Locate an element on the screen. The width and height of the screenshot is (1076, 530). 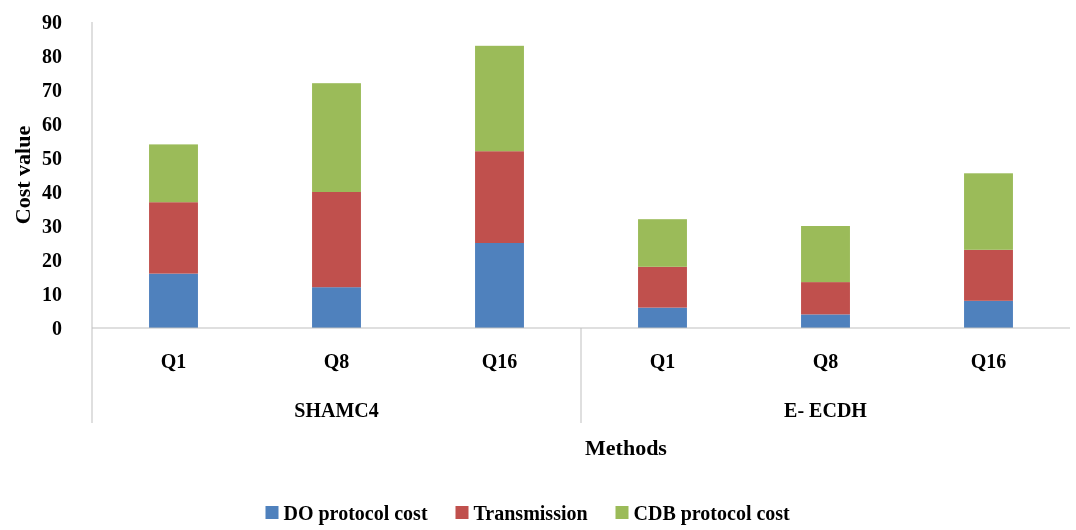
y-tick-label: 80 is located at coordinates (52, 56).